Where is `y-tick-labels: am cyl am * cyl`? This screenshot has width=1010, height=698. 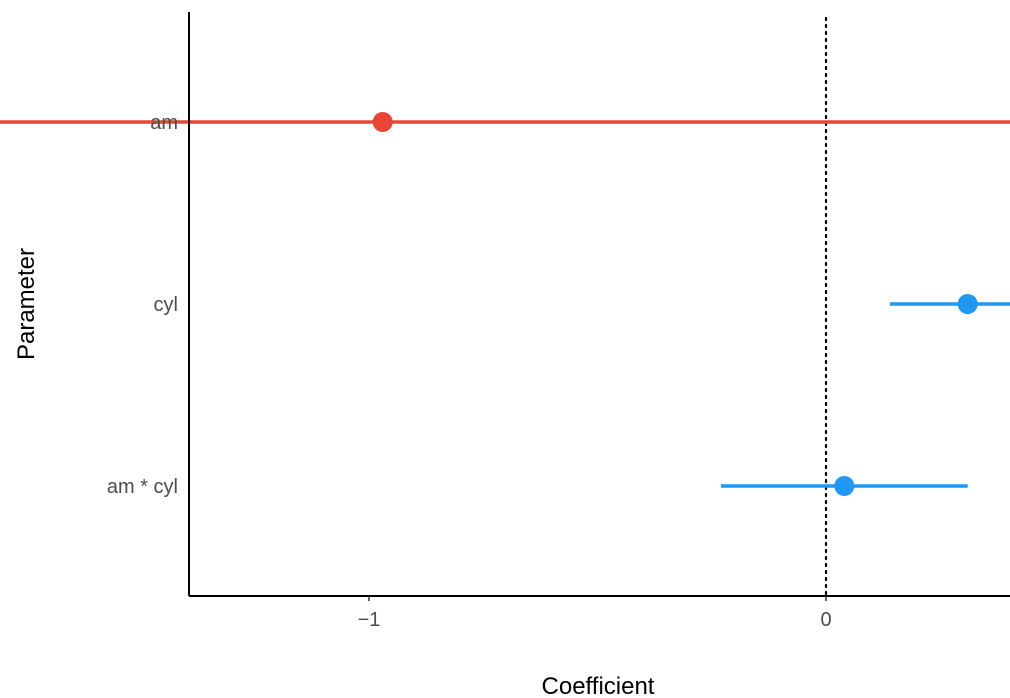
y-tick-labels: am cyl am * cyl is located at coordinates (142, 305).